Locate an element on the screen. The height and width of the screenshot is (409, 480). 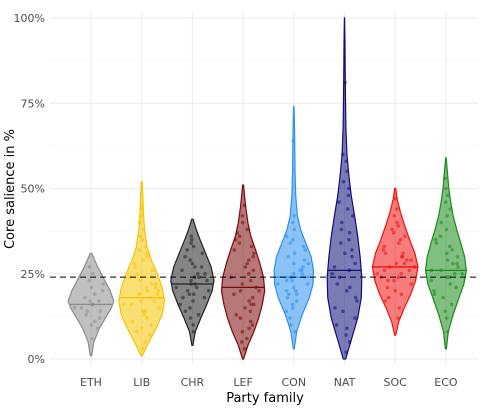
y-axis-title: Core salience in % is located at coordinates (10, 189).